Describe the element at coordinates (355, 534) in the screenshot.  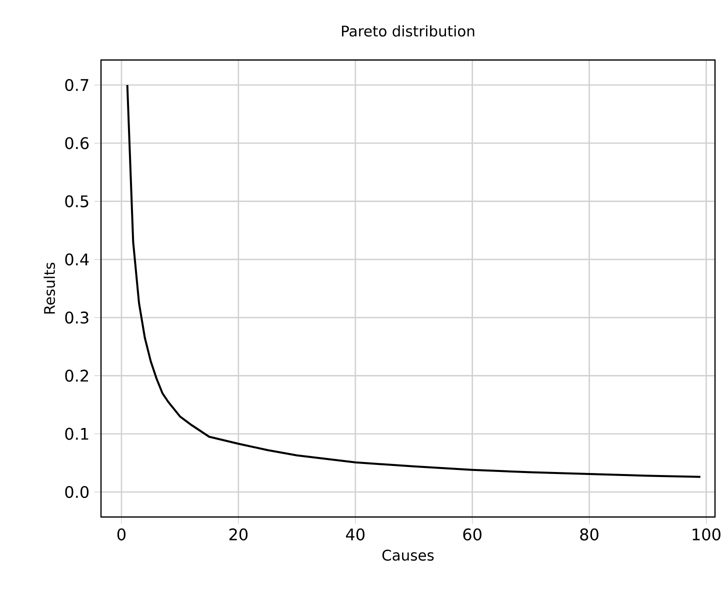
I see `x-tick-label: 40` at that location.